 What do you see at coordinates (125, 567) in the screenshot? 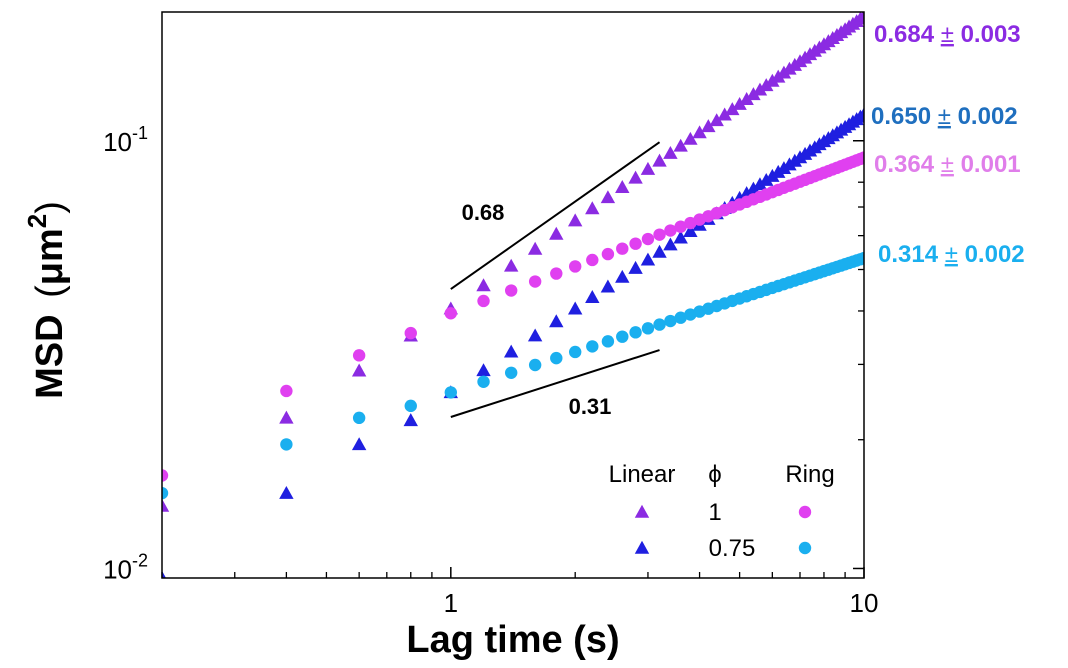
I see `y-tick-label: 10⁻²` at bounding box center [125, 567].